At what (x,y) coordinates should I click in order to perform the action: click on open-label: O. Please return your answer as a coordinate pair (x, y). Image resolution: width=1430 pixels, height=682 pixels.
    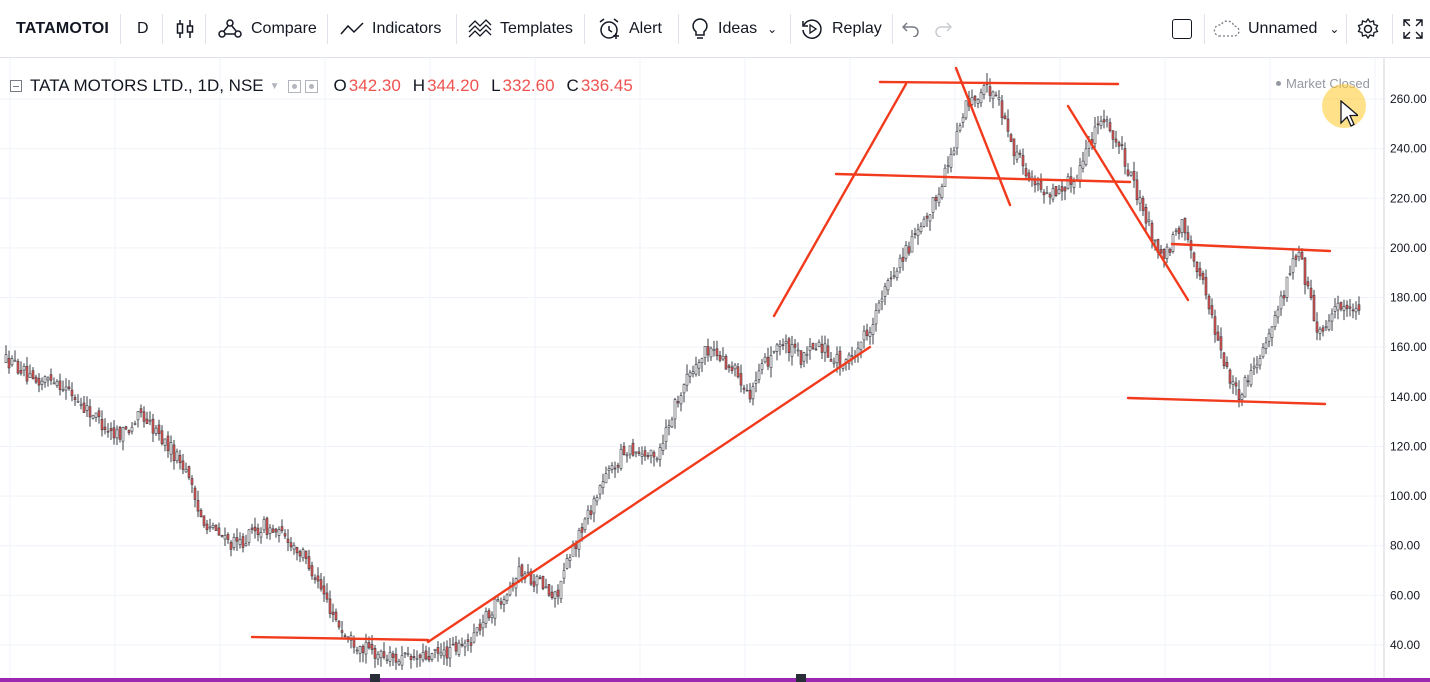
    Looking at the image, I should click on (340, 85).